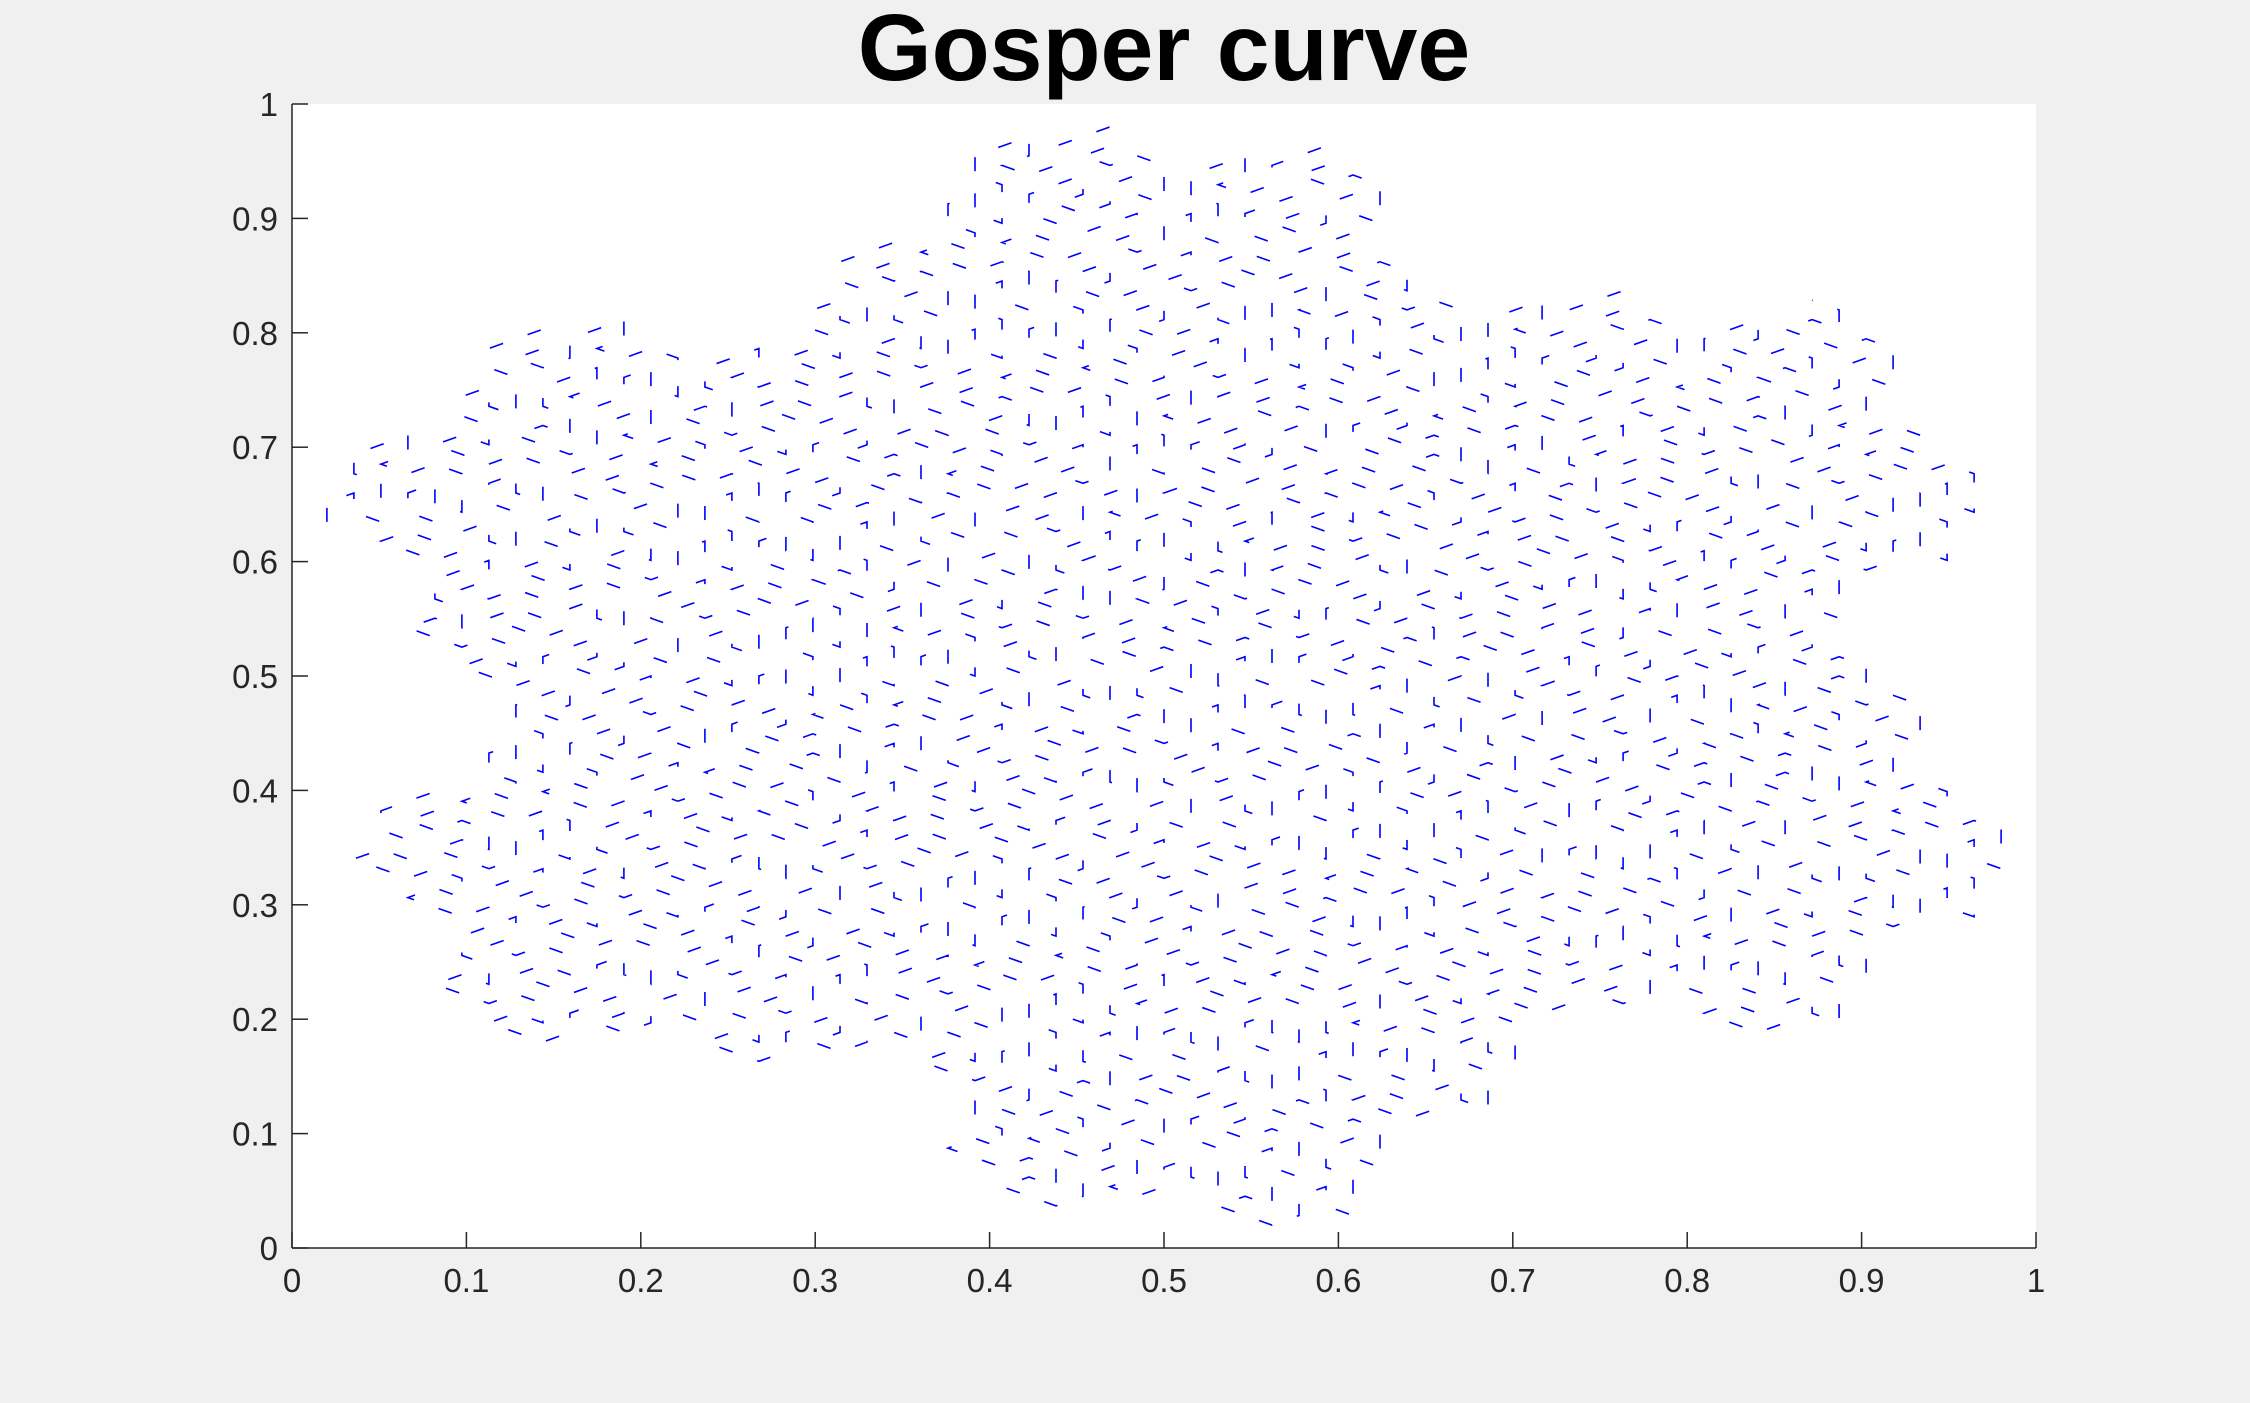 The image size is (2250, 1403). What do you see at coordinates (1338, 1280) in the screenshot?
I see `x-tick-label: 0.6` at bounding box center [1338, 1280].